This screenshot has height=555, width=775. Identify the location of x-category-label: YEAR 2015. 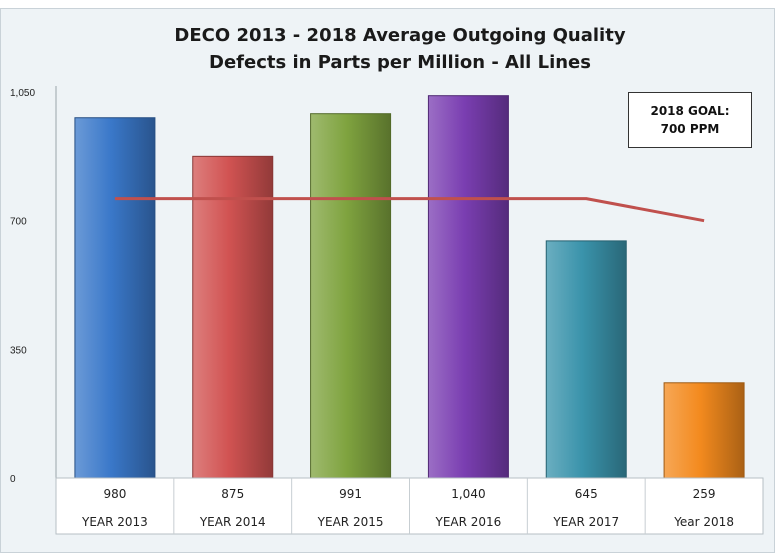
(350, 522).